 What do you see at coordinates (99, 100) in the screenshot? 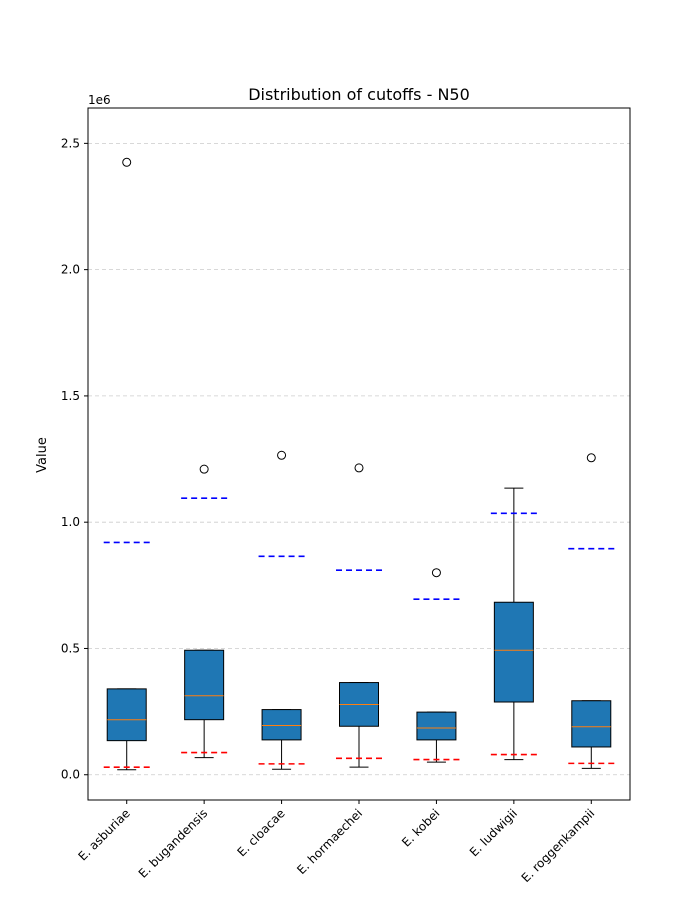
I see `y-scale-label: 1e6` at bounding box center [99, 100].